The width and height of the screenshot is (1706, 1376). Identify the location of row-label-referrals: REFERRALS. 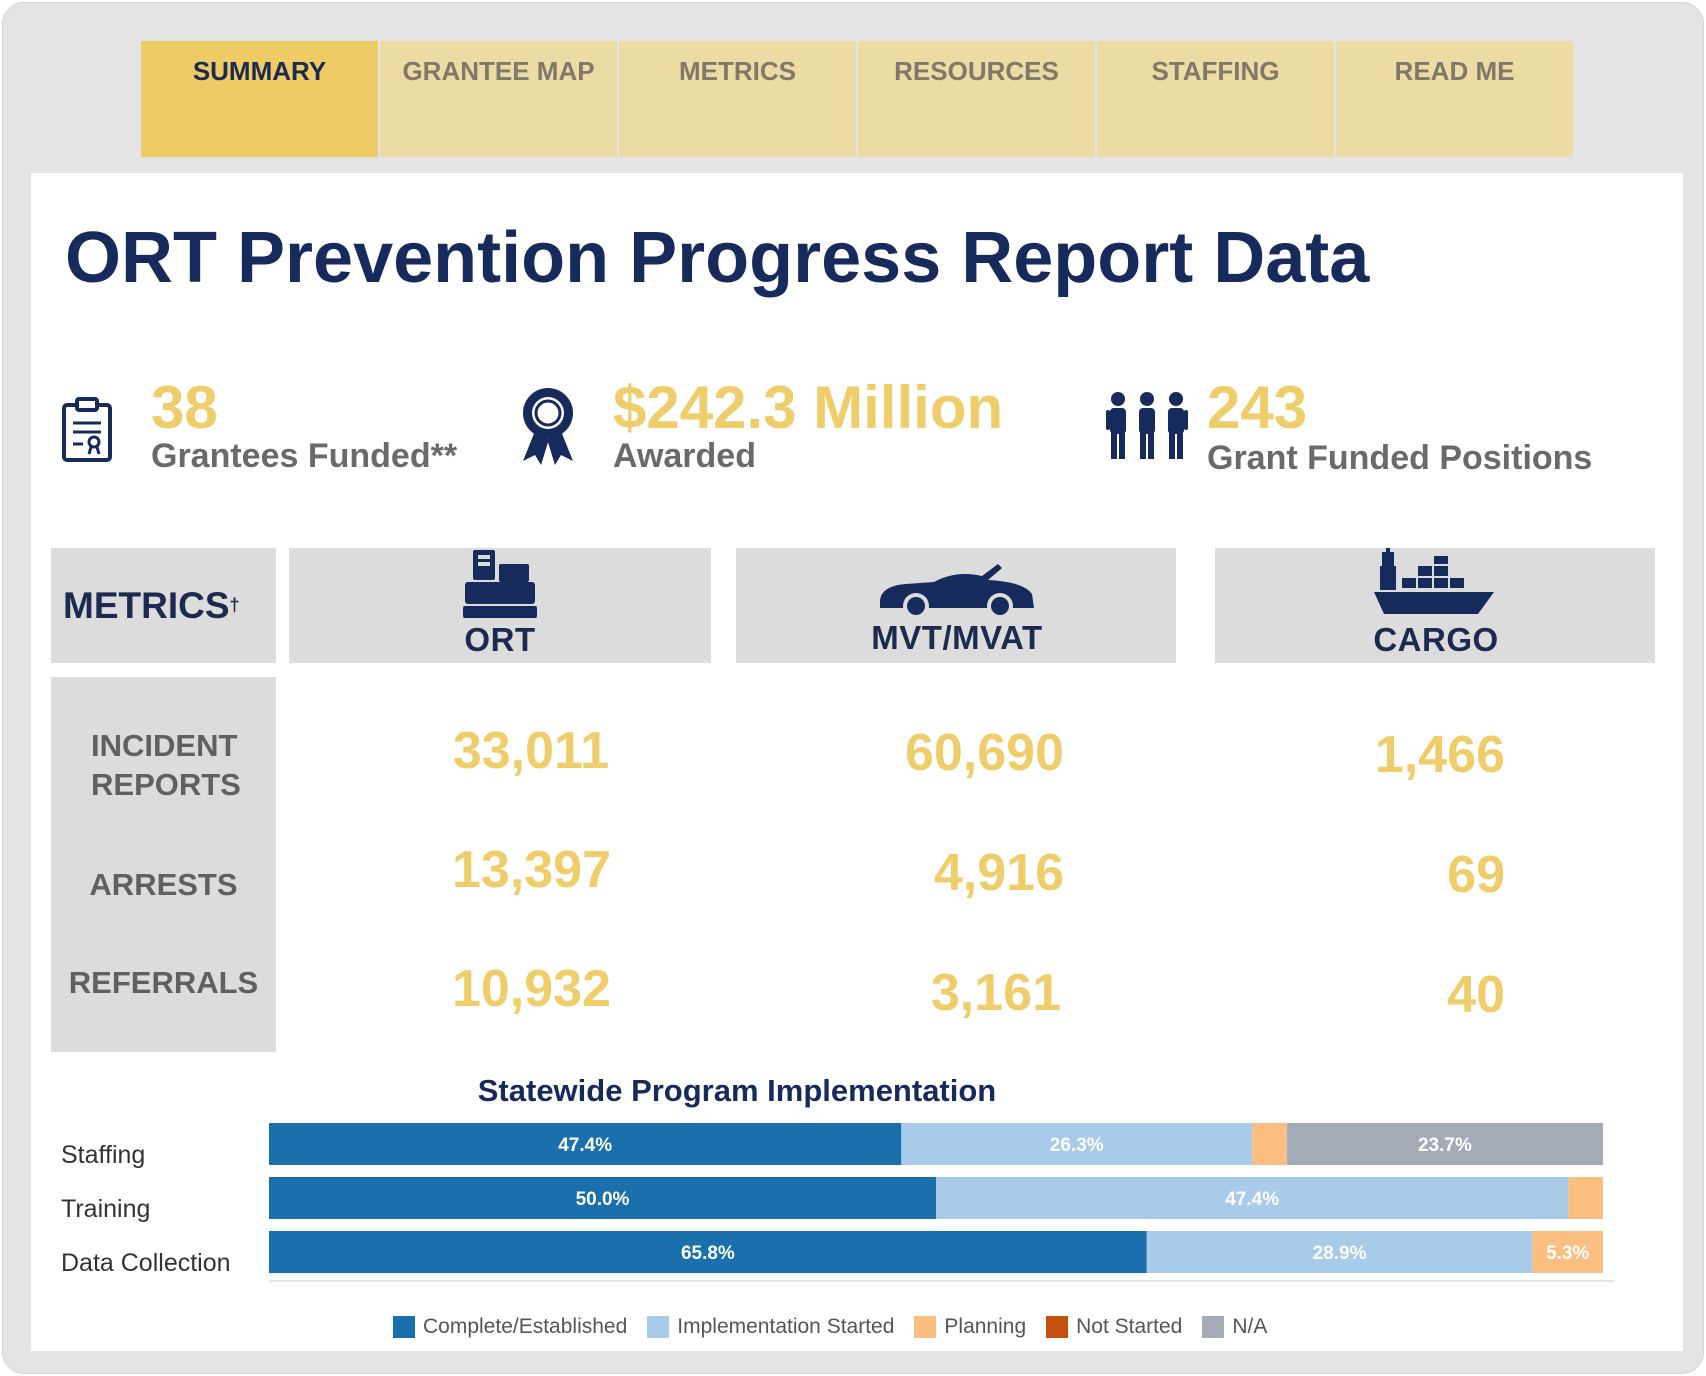
(163, 982).